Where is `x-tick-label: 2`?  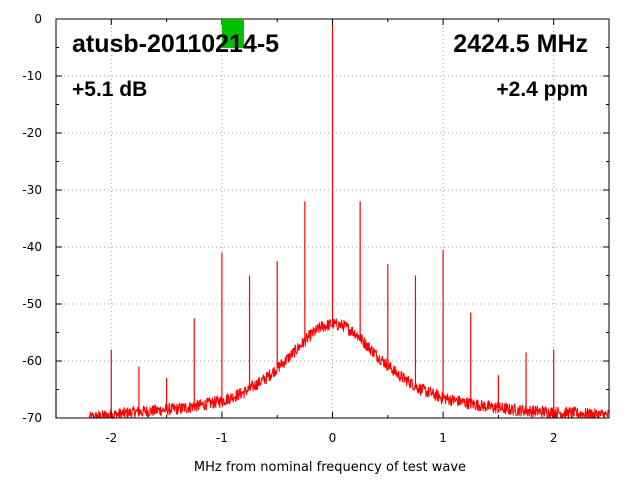
x-tick-label: 2 is located at coordinates (554, 438).